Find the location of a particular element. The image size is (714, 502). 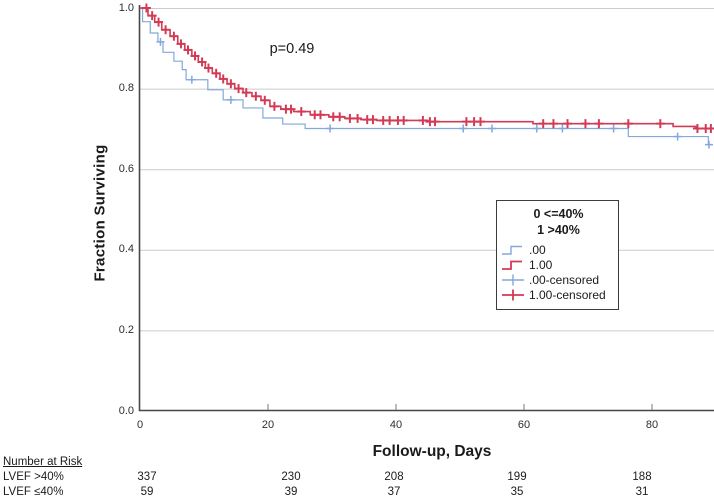

x-tick-label: 60 is located at coordinates (524, 425).